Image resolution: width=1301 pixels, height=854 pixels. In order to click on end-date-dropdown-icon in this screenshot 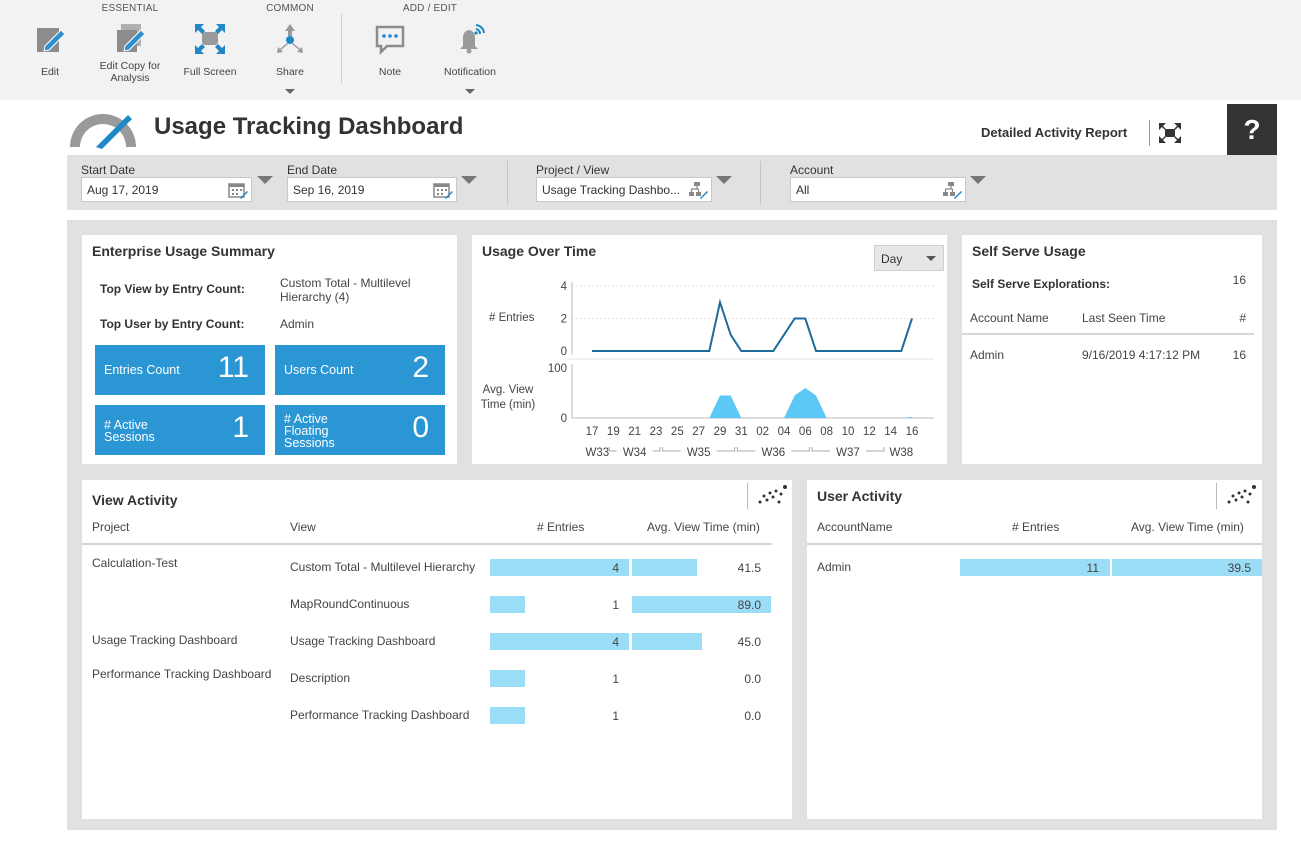, I will do `click(469, 180)`.